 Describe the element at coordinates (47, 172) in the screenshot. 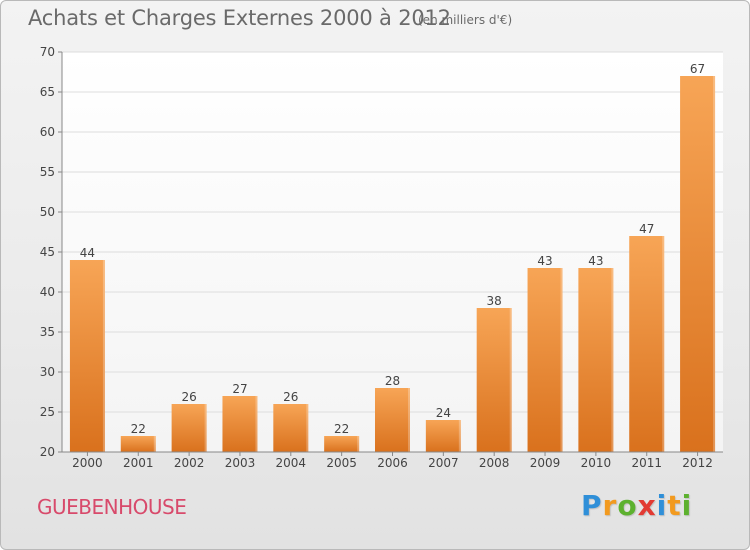

I see `y-tick-label: 55` at that location.